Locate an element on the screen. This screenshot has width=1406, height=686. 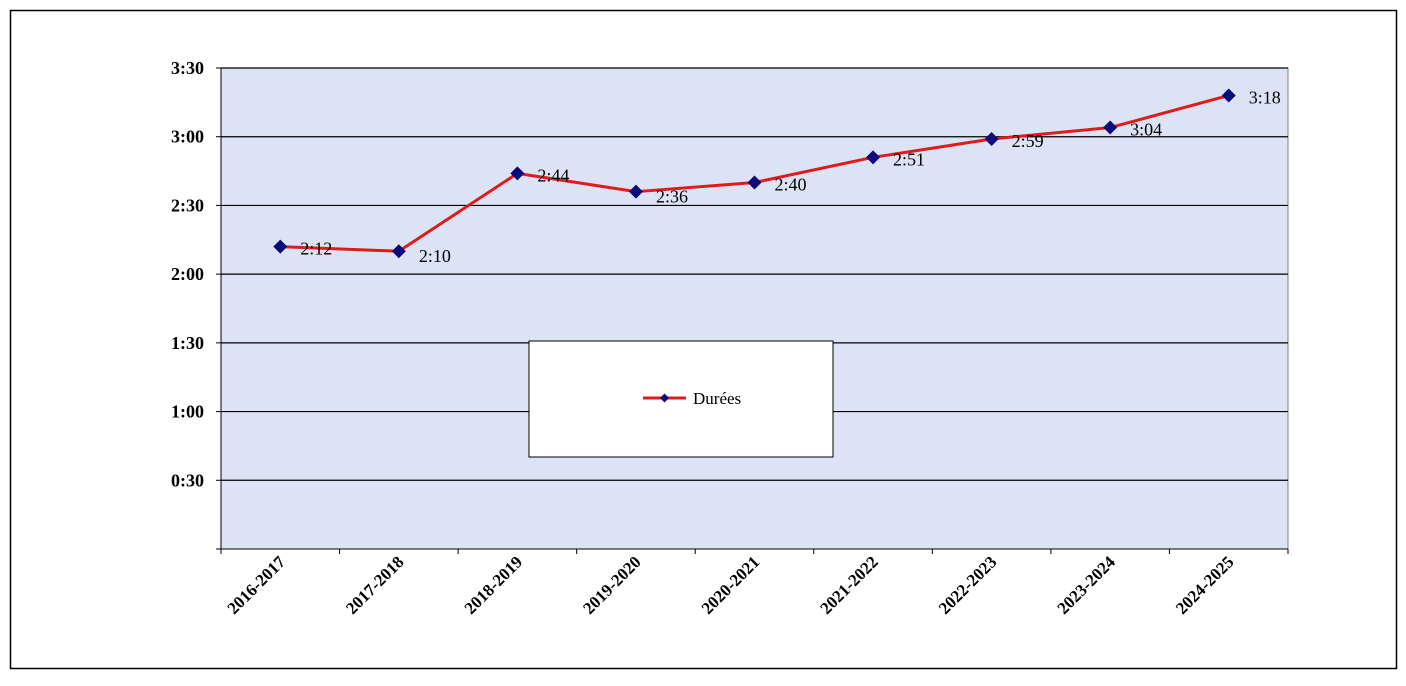
data-label: 2:40 is located at coordinates (791, 185).